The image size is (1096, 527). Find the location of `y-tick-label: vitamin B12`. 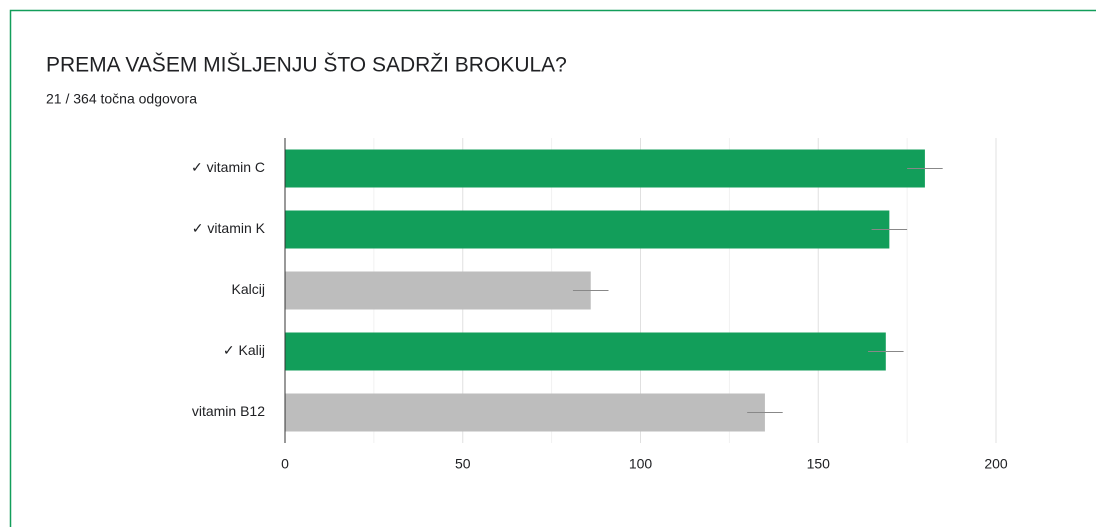

y-tick-label: vitamin B12 is located at coordinates (228, 411).